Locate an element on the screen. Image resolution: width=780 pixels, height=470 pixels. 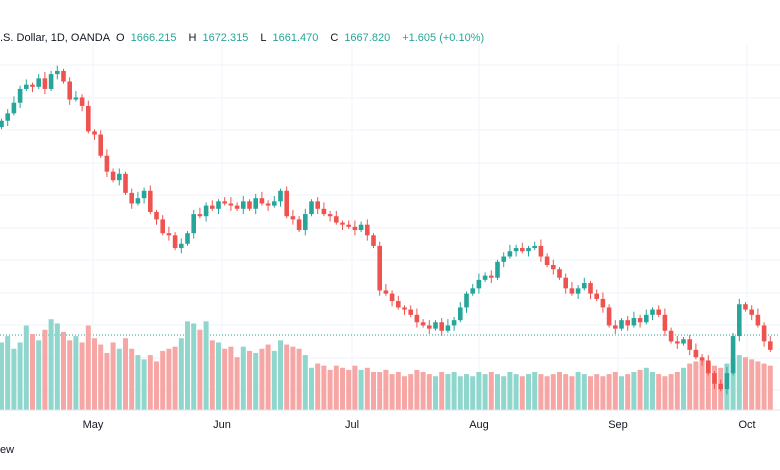
low-label: L is located at coordinates (263, 38).